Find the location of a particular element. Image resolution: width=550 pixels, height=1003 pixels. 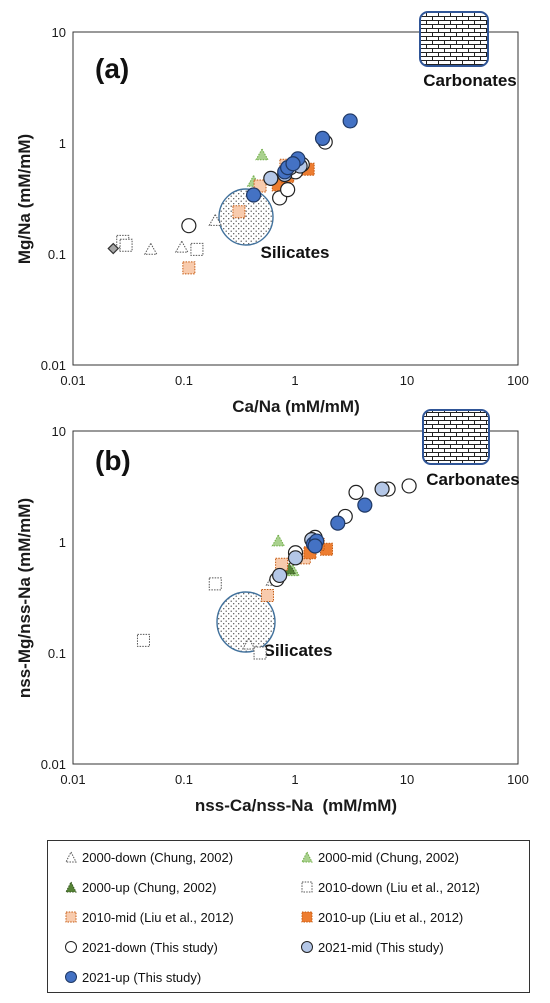

legend-item: 2010-mid (Liu et al., 2012) is located at coordinates (149, 917).